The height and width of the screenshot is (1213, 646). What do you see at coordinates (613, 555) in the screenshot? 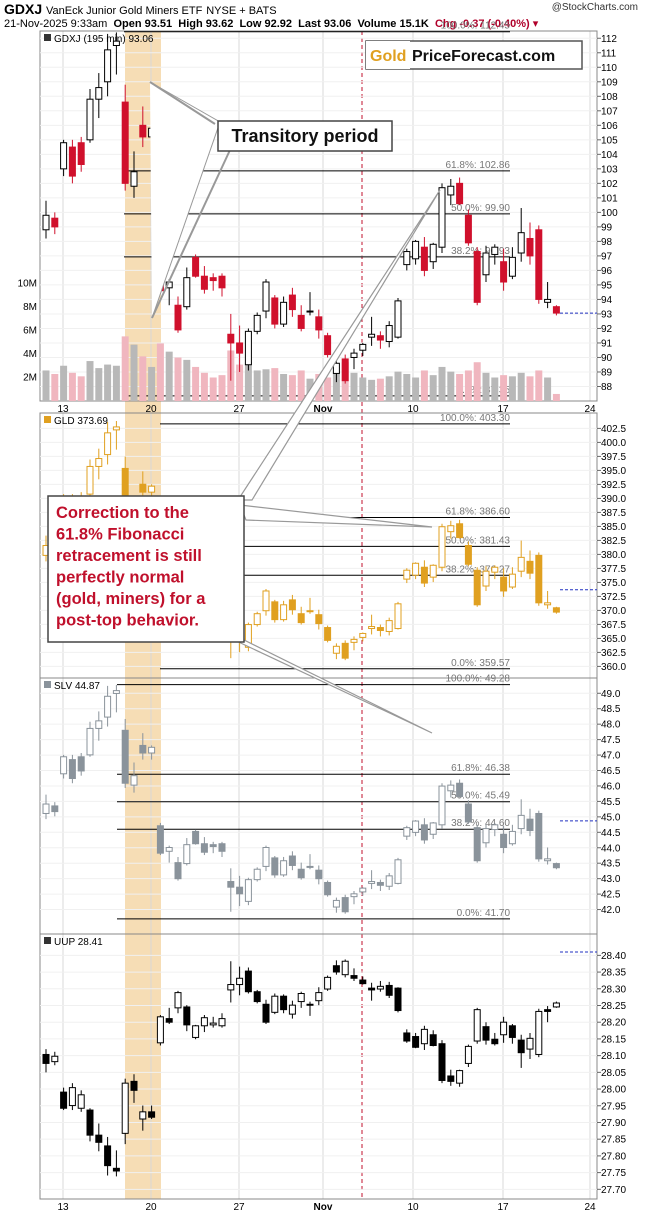
I see `y-tick-label: 380.0` at bounding box center [613, 555].